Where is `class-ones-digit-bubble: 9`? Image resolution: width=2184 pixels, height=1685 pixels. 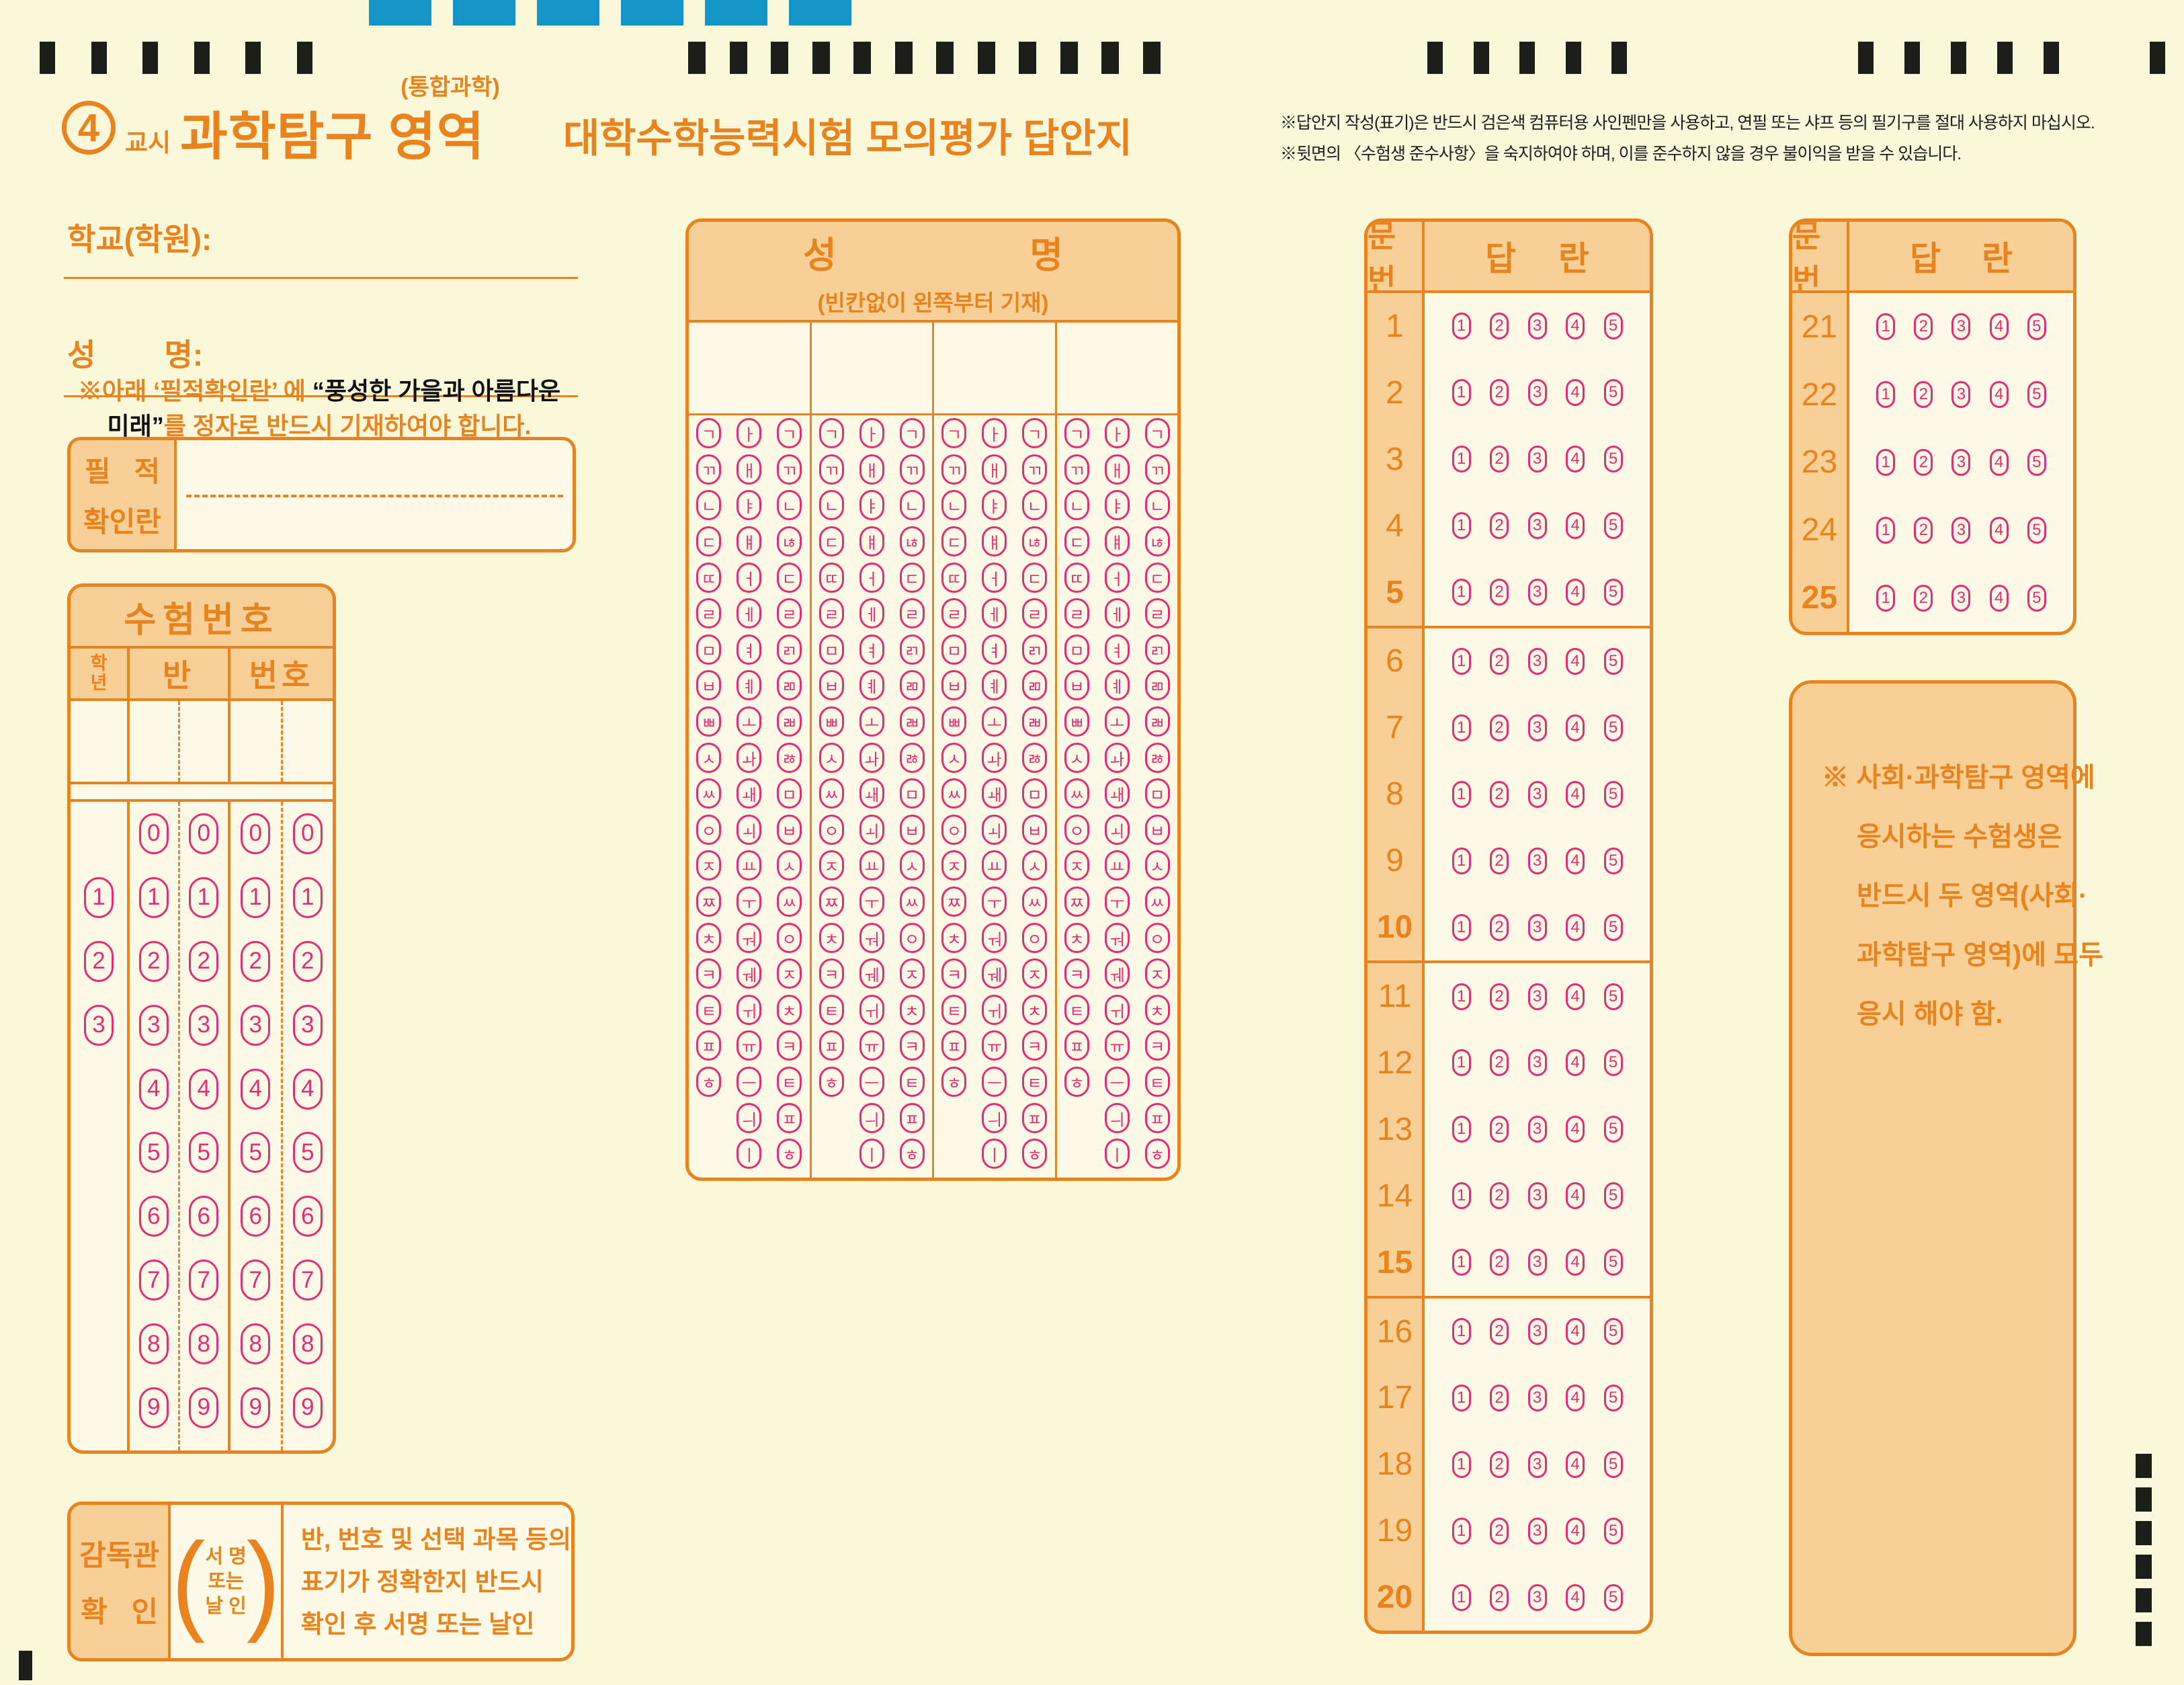
class-ones-digit-bubble: 9 is located at coordinates (204, 1407).